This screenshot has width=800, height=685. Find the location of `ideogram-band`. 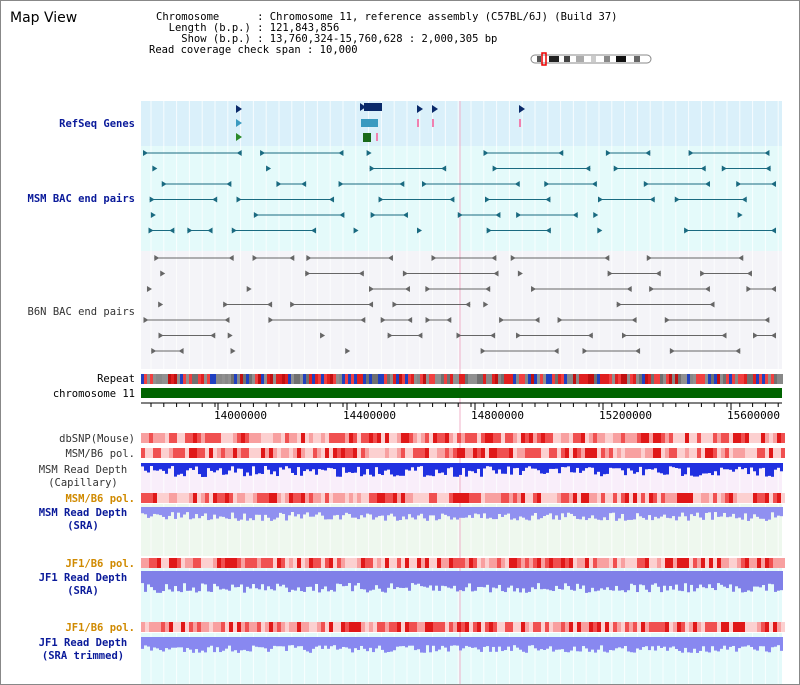

ideogram-band is located at coordinates (593, 59).